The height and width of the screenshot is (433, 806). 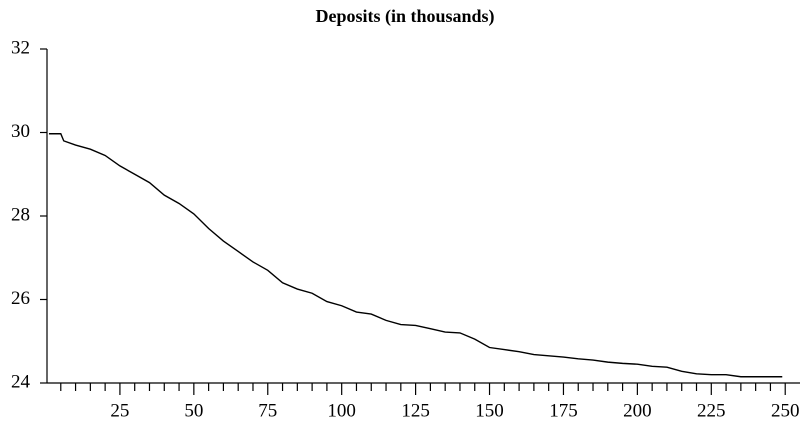 I want to click on y-tick-label: 26, so click(x=20, y=298).